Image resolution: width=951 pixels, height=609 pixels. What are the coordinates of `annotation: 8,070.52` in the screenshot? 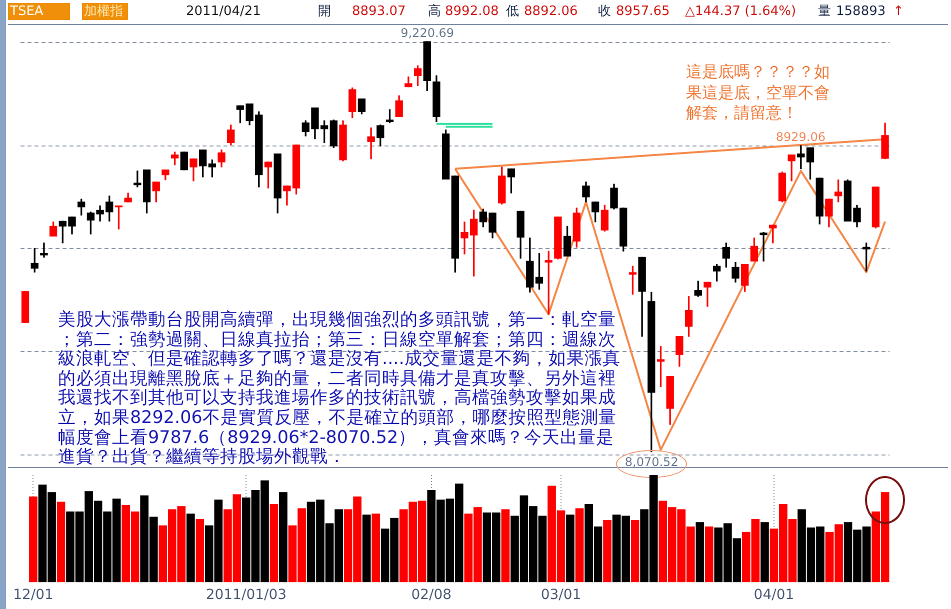 It's located at (651, 461).